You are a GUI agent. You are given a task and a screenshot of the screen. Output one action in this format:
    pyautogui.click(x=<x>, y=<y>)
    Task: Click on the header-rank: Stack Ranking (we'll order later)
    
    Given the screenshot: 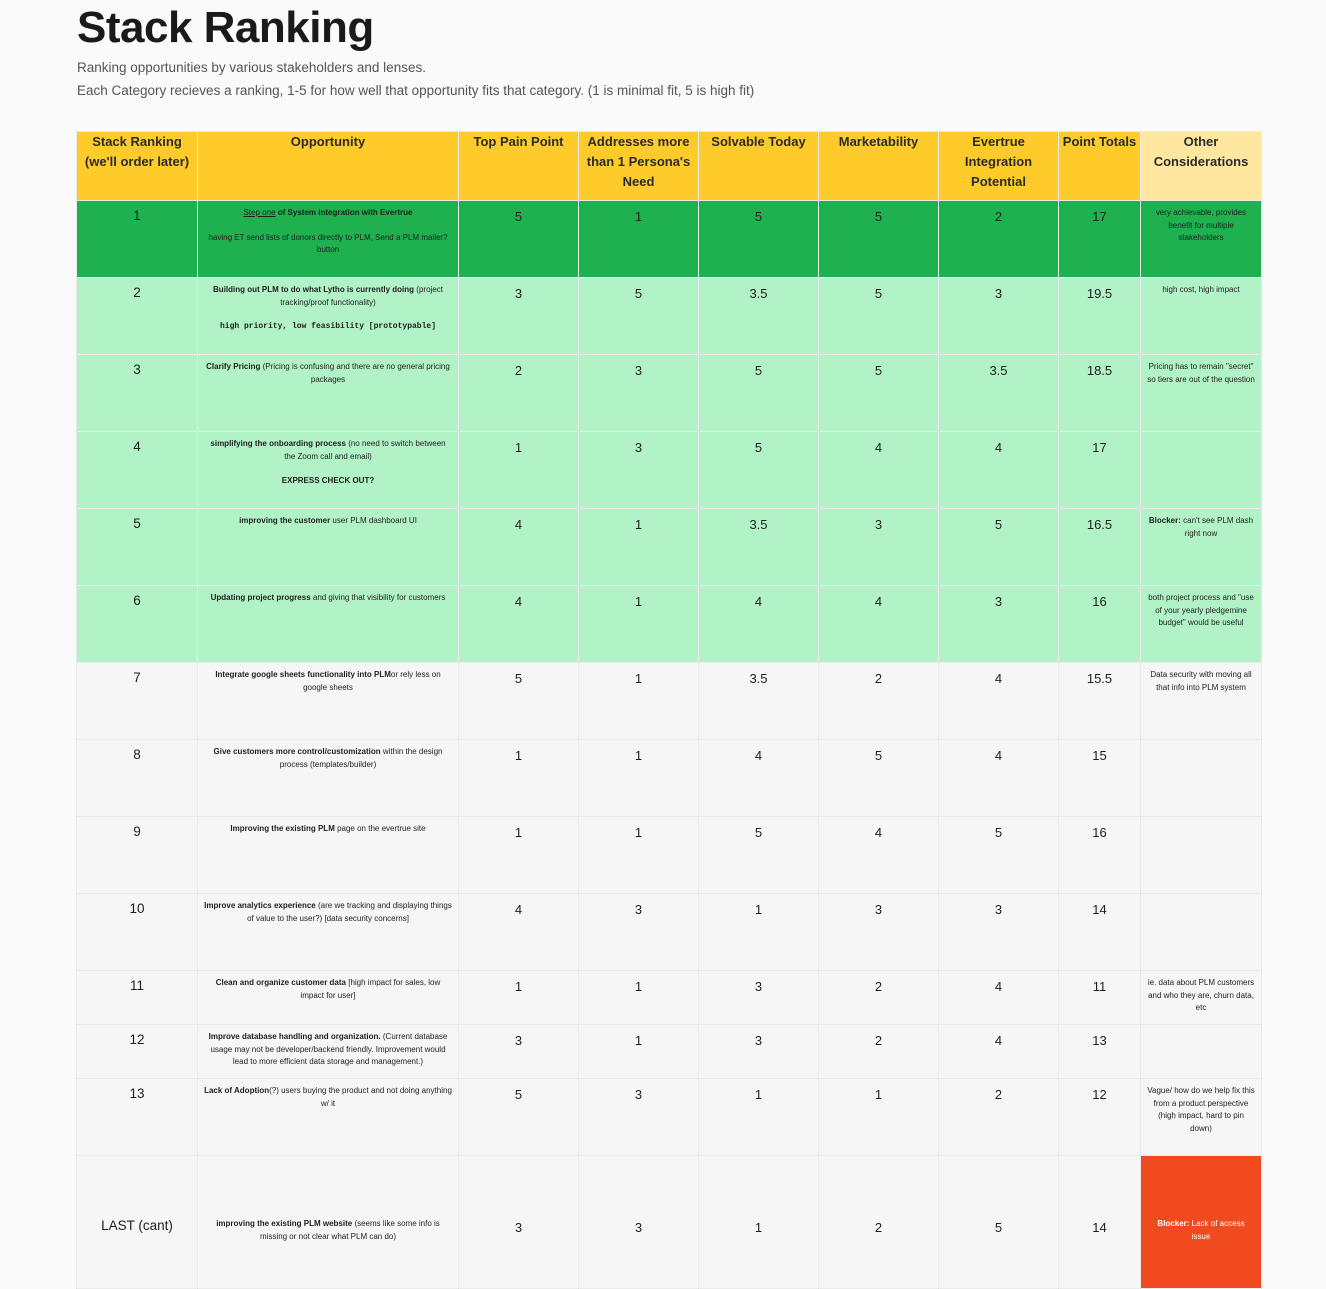 What is the action you would take?
    pyautogui.click(x=137, y=166)
    